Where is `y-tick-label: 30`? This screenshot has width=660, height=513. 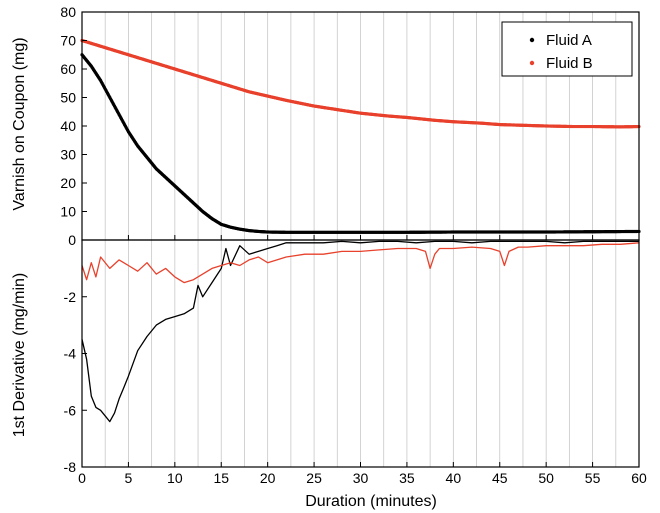
y-tick-label: 30 is located at coordinates (68, 155).